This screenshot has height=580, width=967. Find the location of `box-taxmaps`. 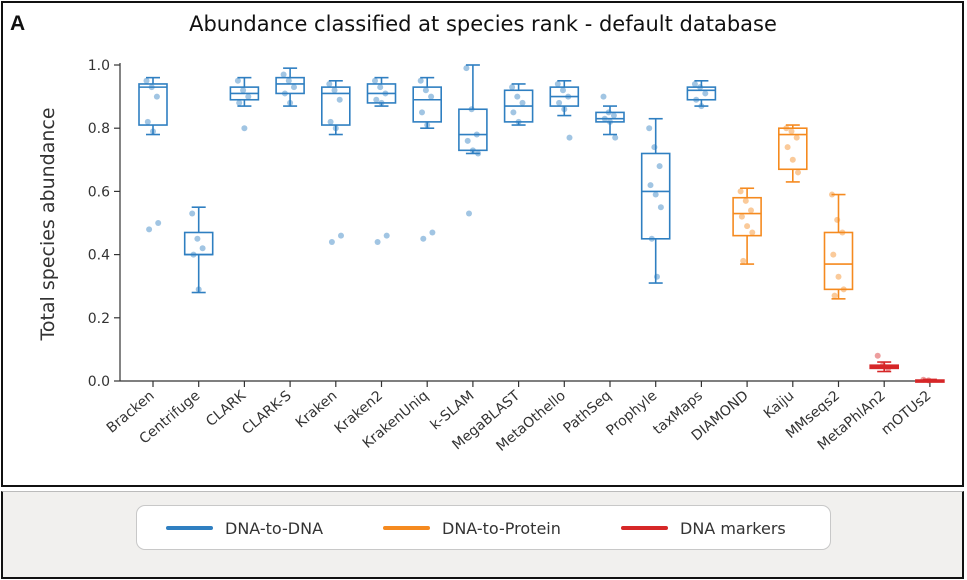

box-taxmaps is located at coordinates (701, 95).